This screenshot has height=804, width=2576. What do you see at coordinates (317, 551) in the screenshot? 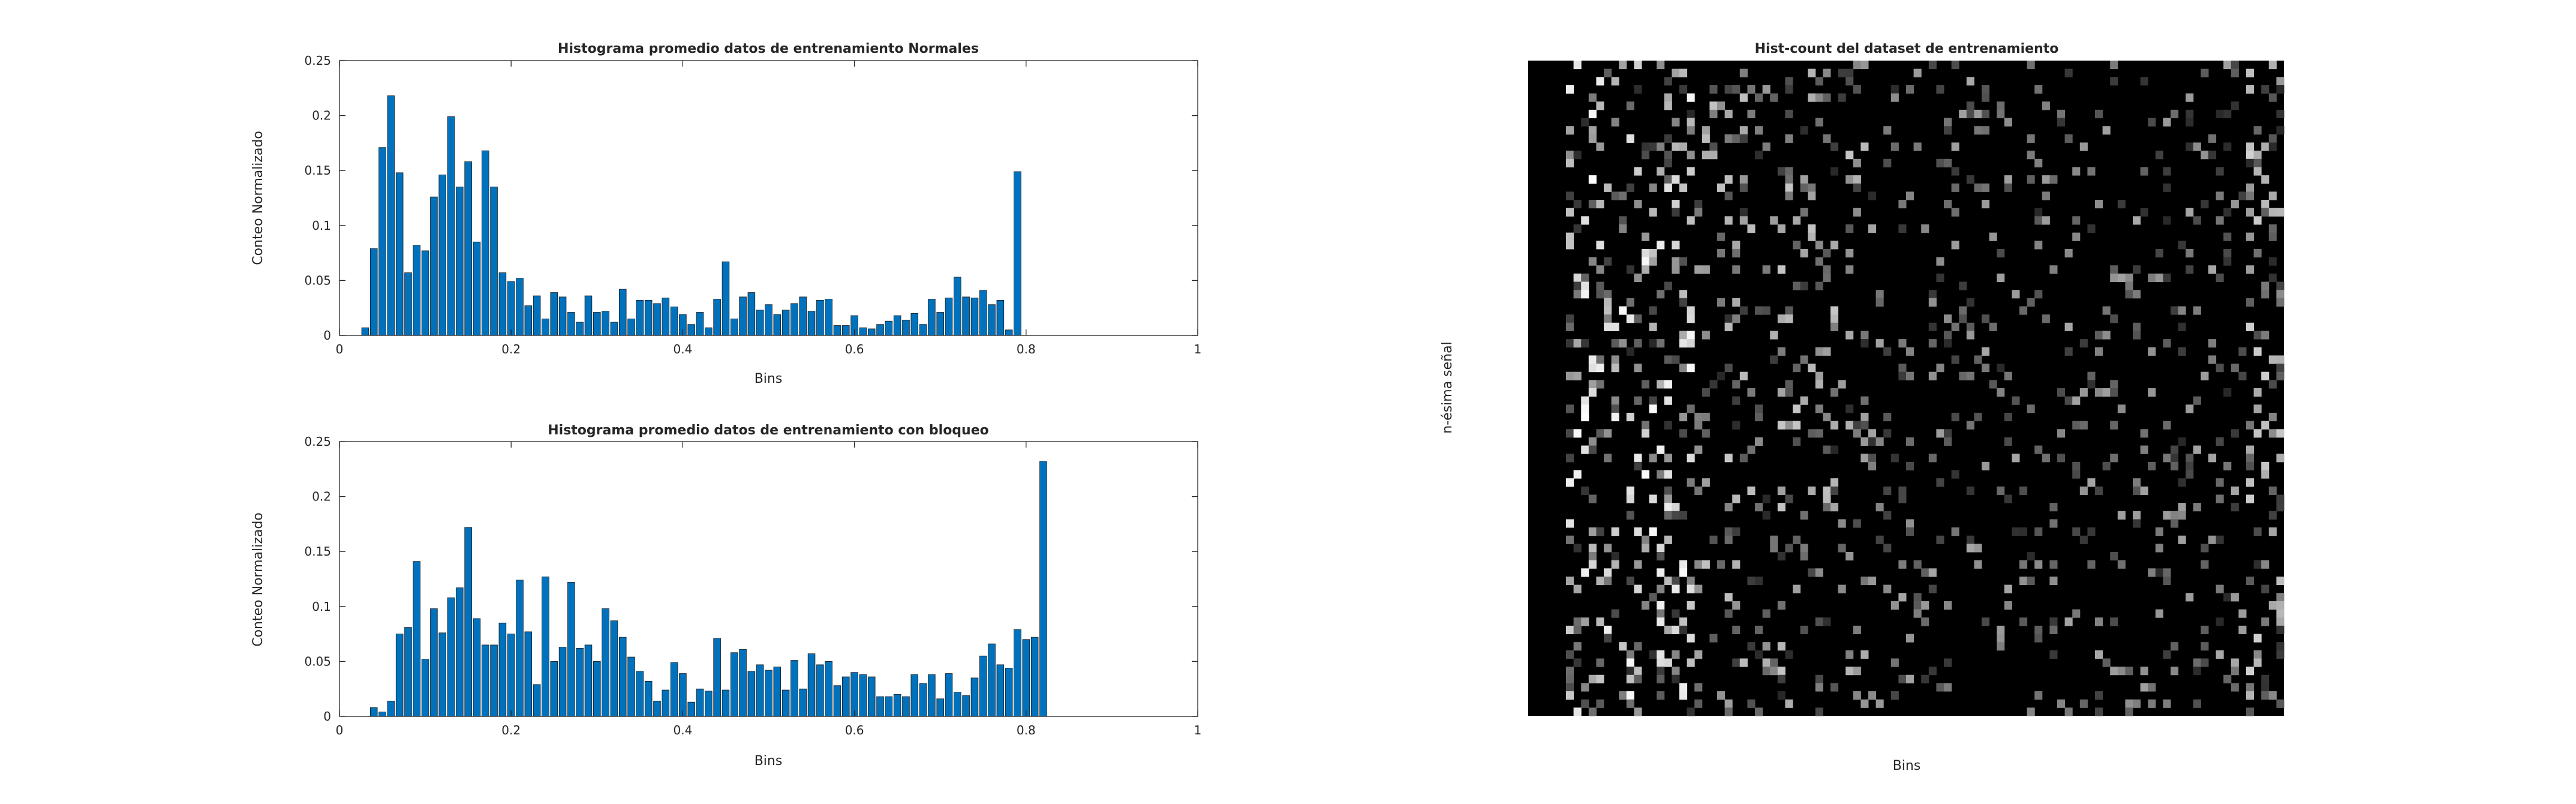
I see `y-tick-label: 0.15` at bounding box center [317, 551].